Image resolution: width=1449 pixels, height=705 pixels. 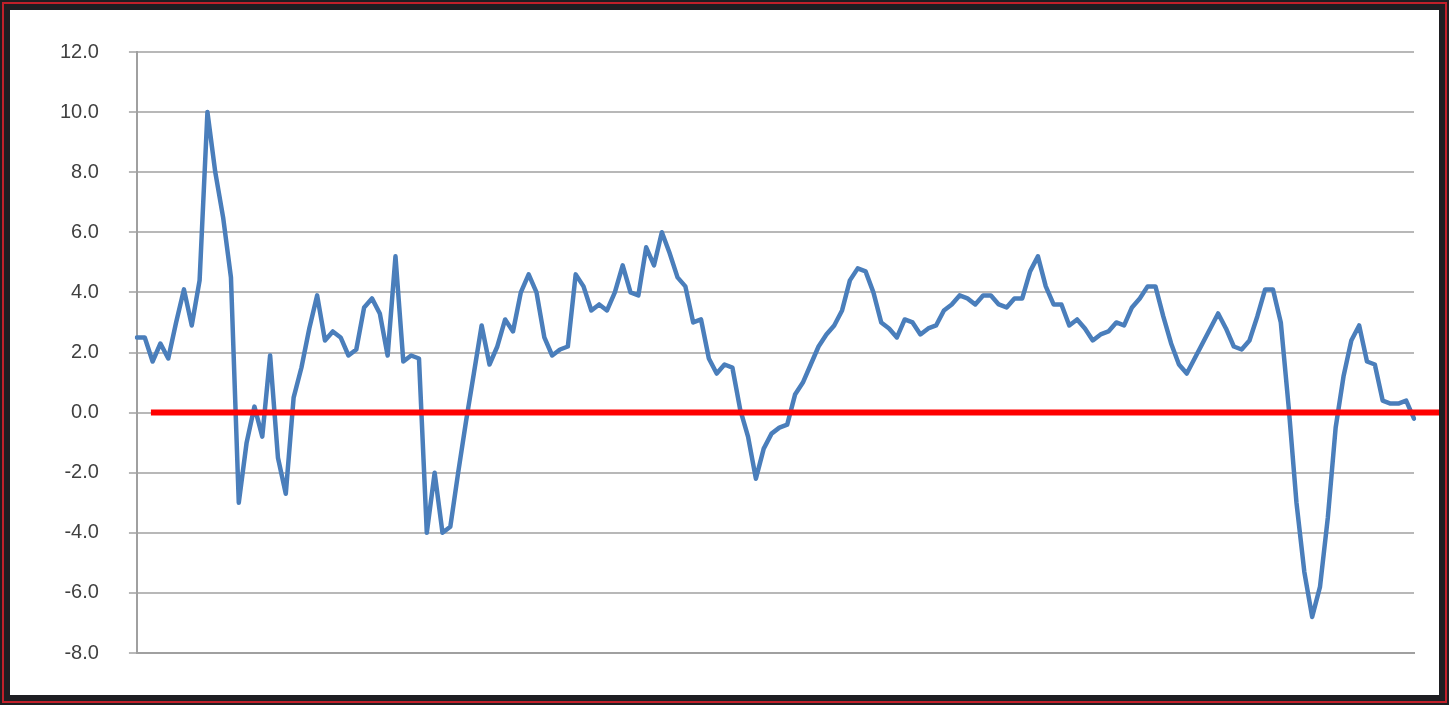 I want to click on y-tick-label: 8.0, so click(x=85, y=170).